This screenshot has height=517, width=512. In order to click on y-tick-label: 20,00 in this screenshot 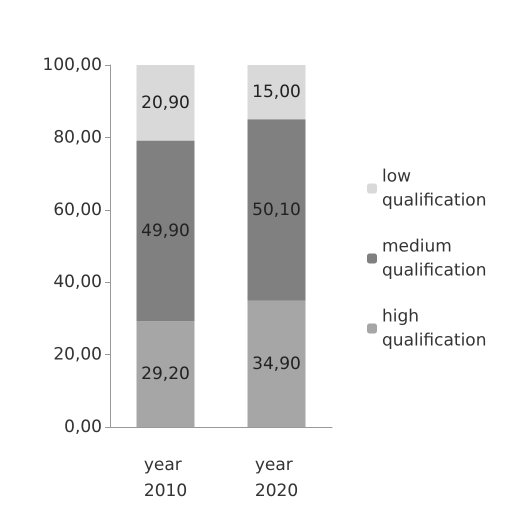, I will do `click(77, 354)`.